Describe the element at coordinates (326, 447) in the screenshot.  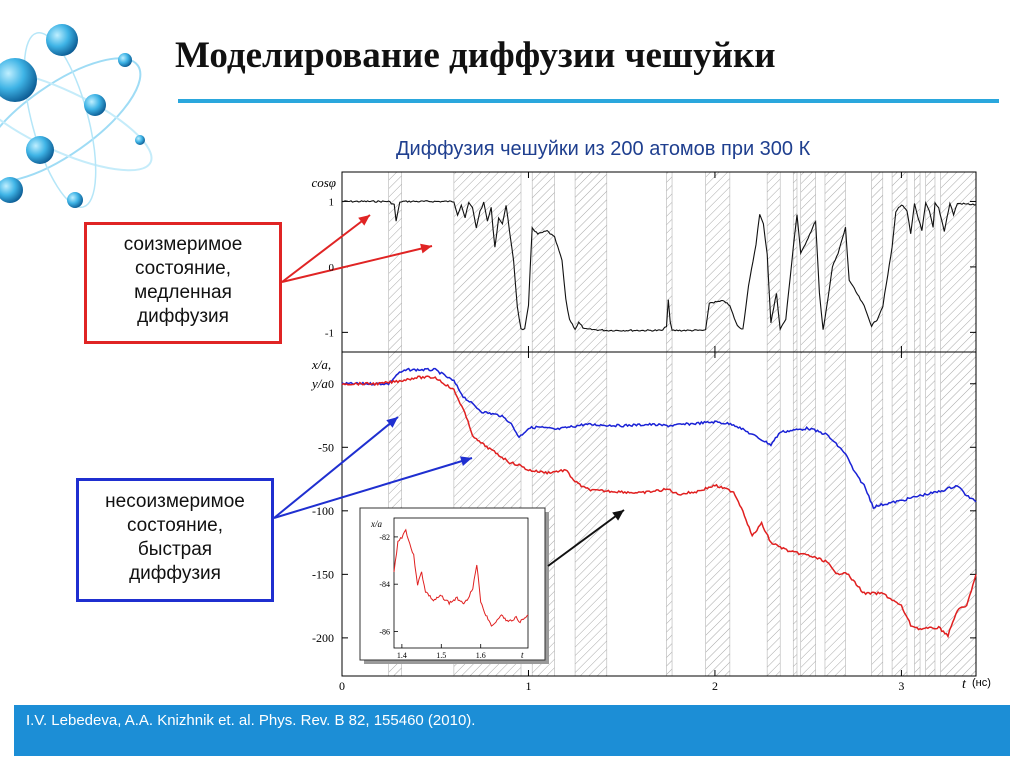
I see `y-tick-label: -50` at that location.